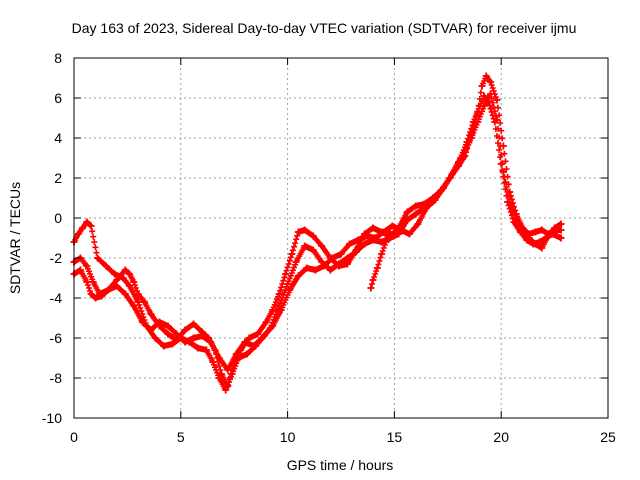 The height and width of the screenshot is (480, 640). Describe the element at coordinates (56, 298) in the screenshot. I see `y-tick-label: -4` at that location.